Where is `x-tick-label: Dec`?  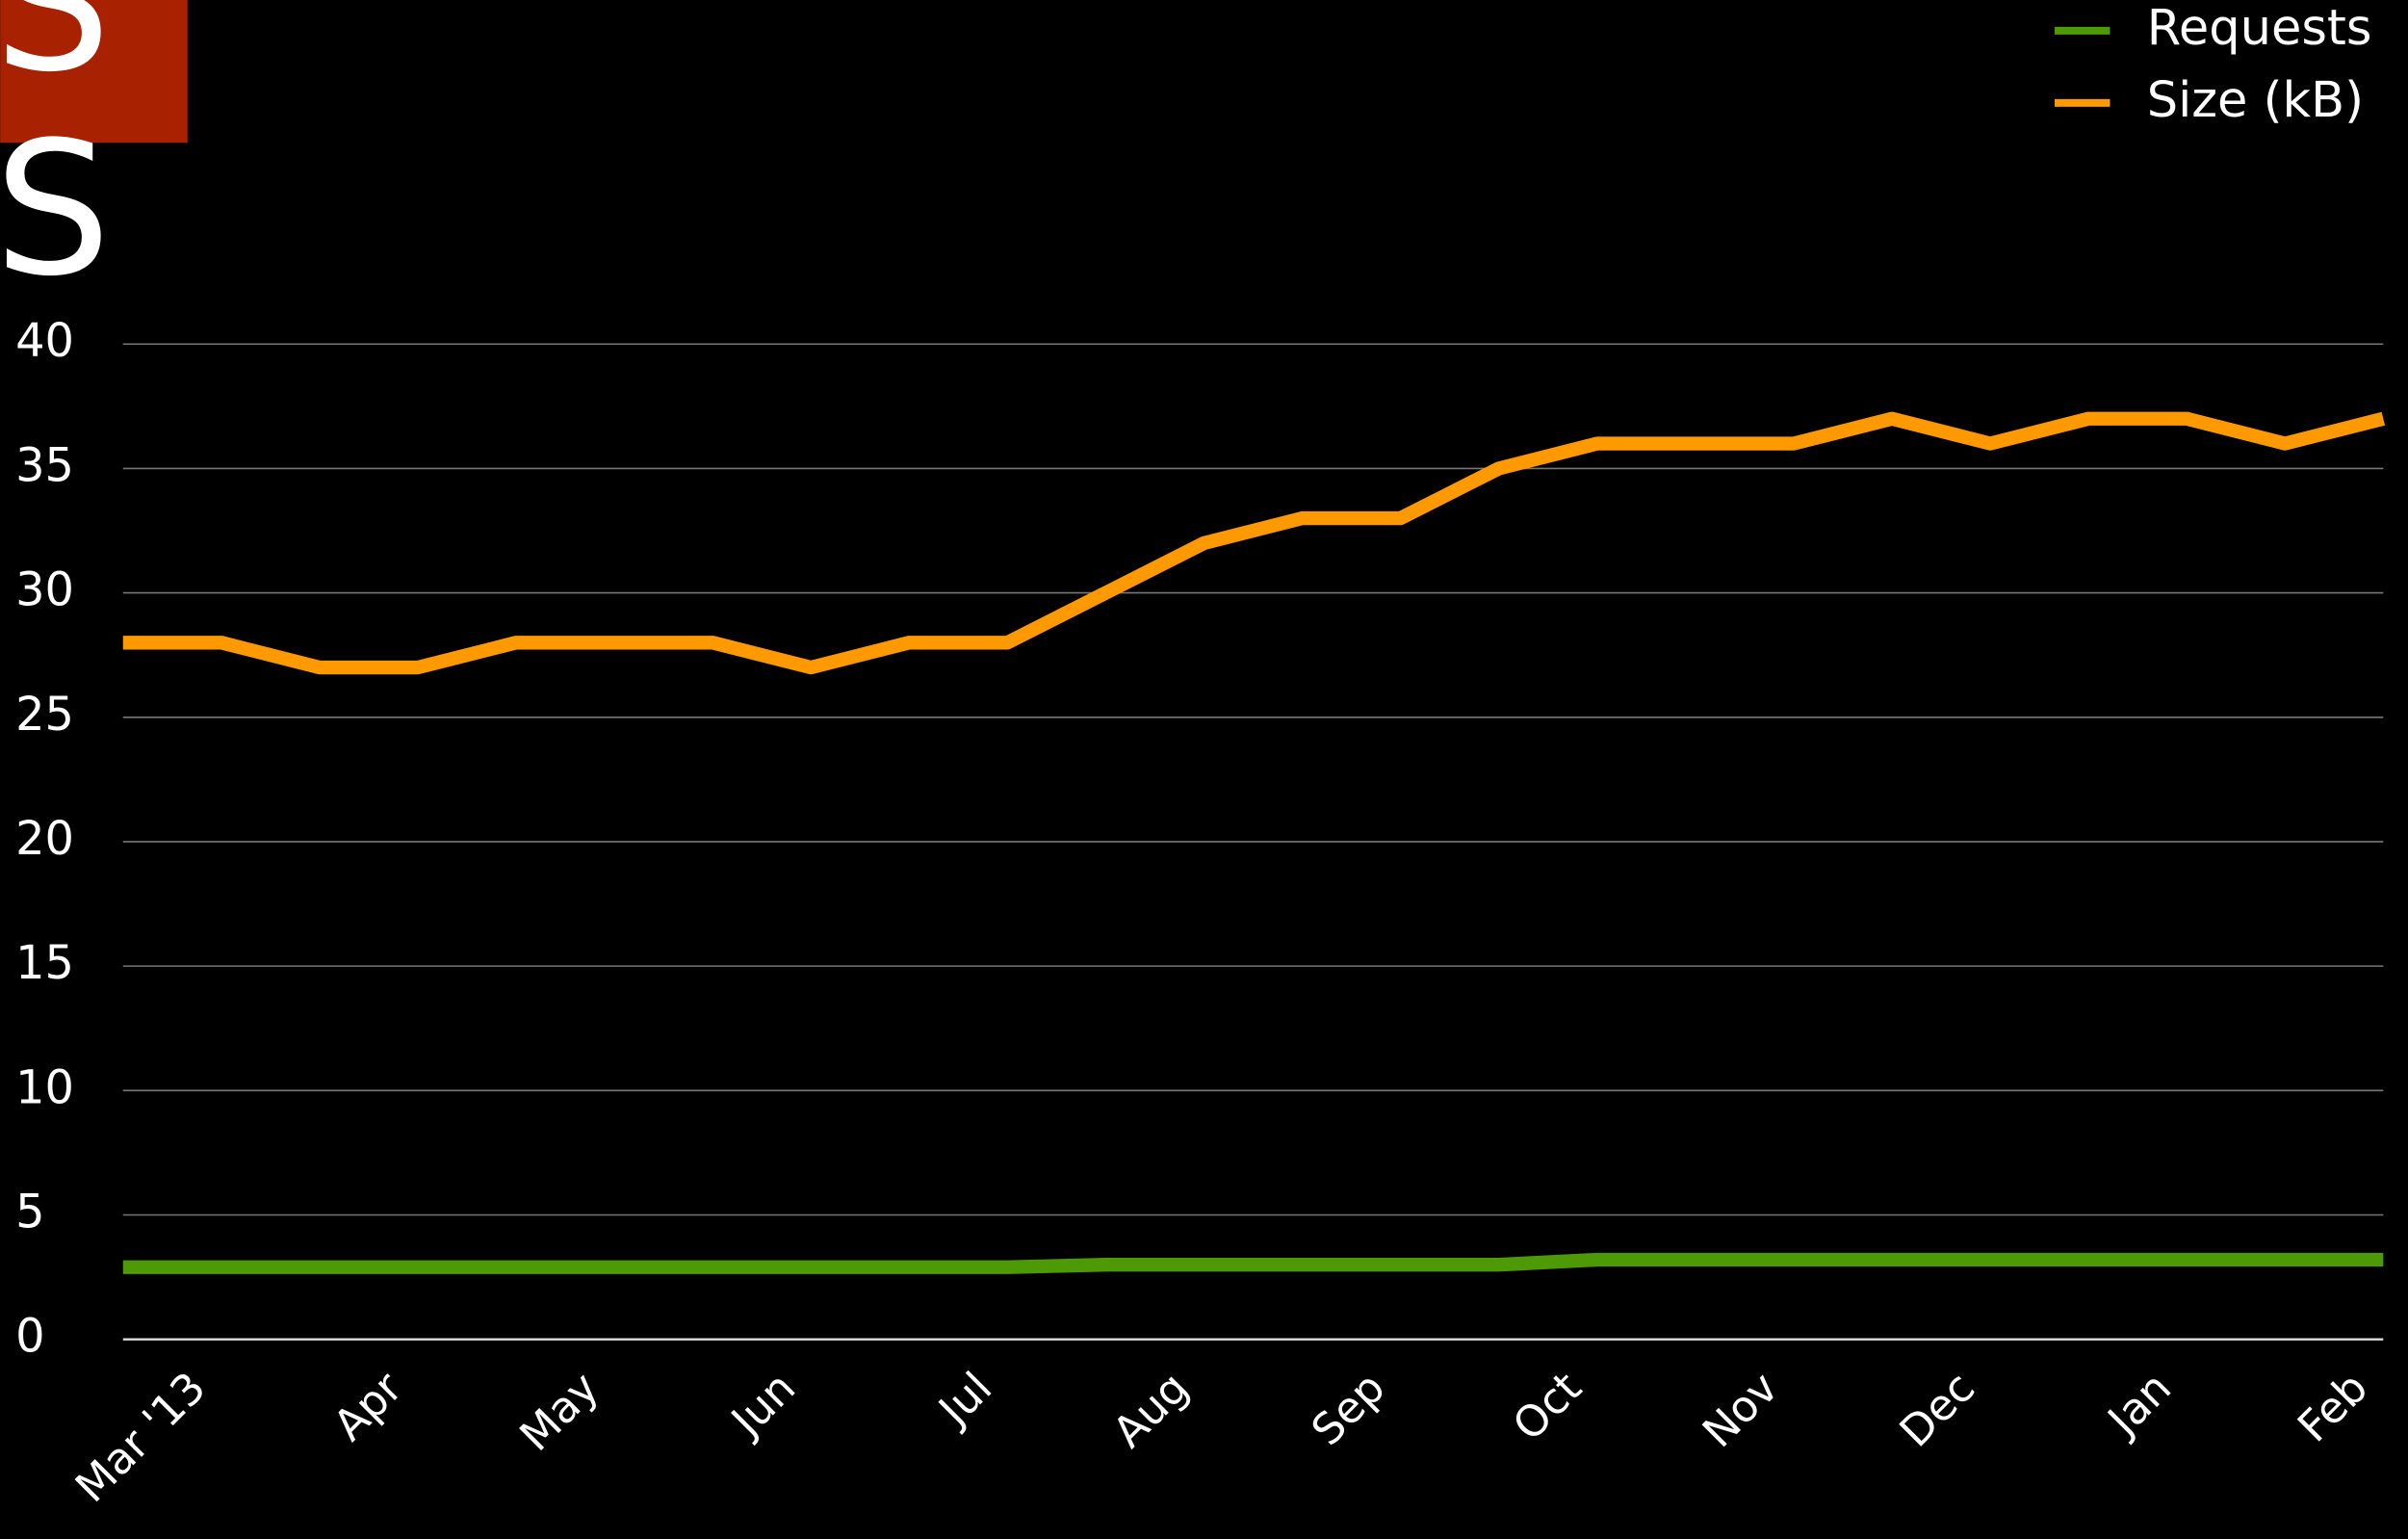 x-tick-label: Dec is located at coordinates (1937, 1410).